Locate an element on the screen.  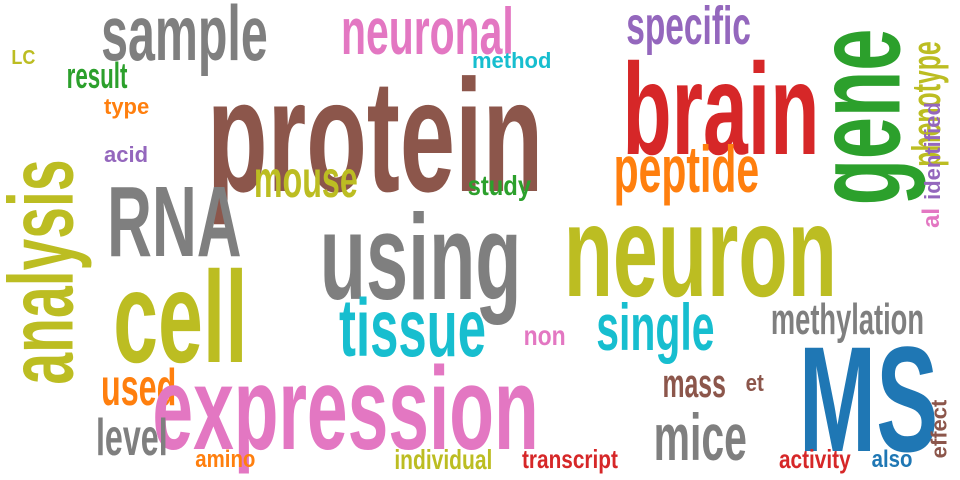
word-effect: effect is located at coordinates (939, 429).